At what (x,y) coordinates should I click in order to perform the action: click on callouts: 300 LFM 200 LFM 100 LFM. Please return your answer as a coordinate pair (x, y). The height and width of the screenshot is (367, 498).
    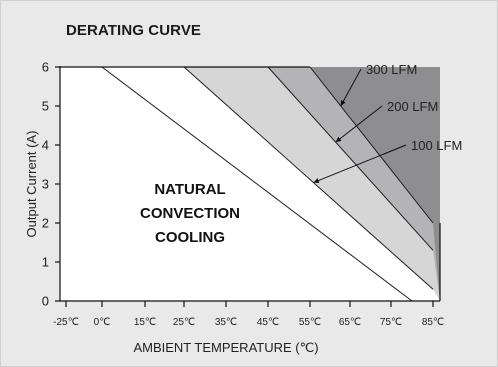
    Looking at the image, I should click on (387, 123).